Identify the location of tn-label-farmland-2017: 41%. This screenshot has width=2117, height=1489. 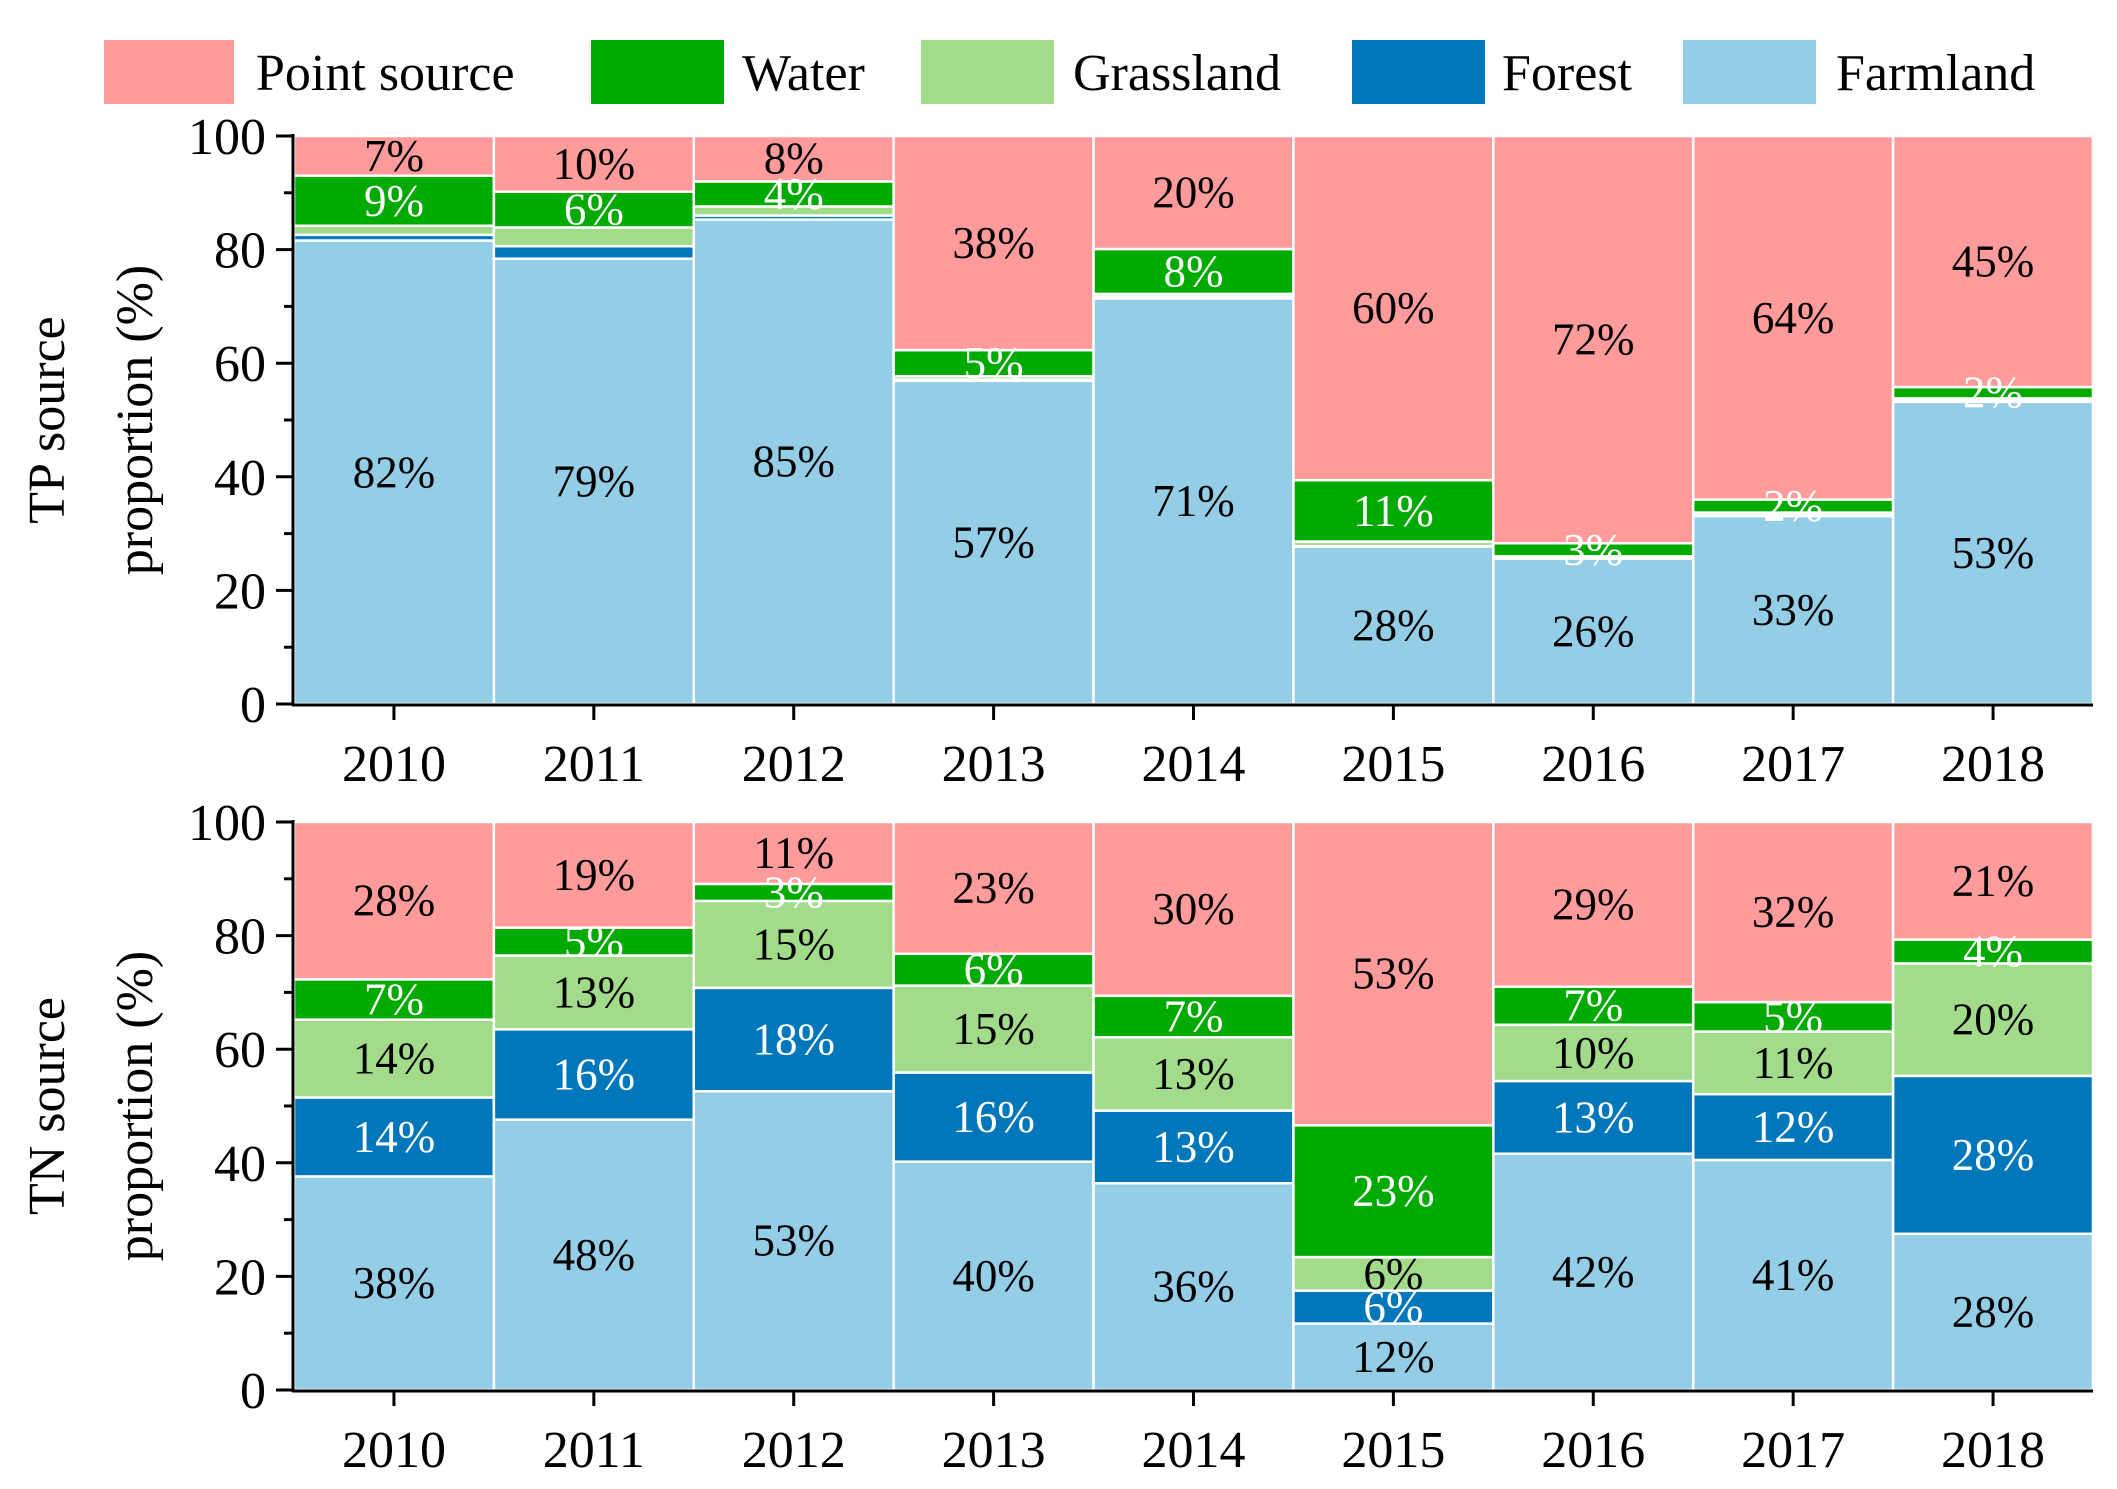
(1793, 1275).